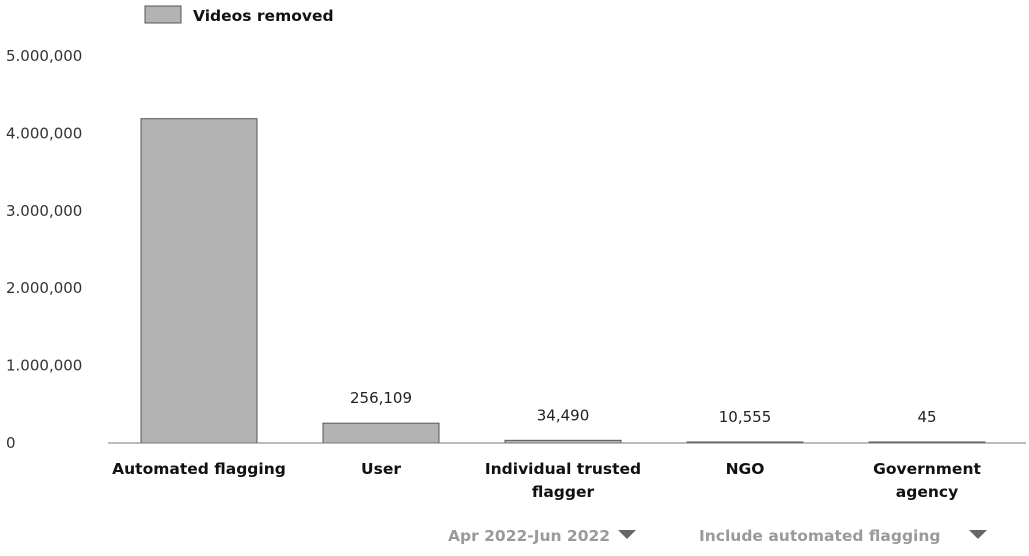 The image size is (1029, 556). I want to click on category-label: Individual trusted flagger, so click(563, 480).